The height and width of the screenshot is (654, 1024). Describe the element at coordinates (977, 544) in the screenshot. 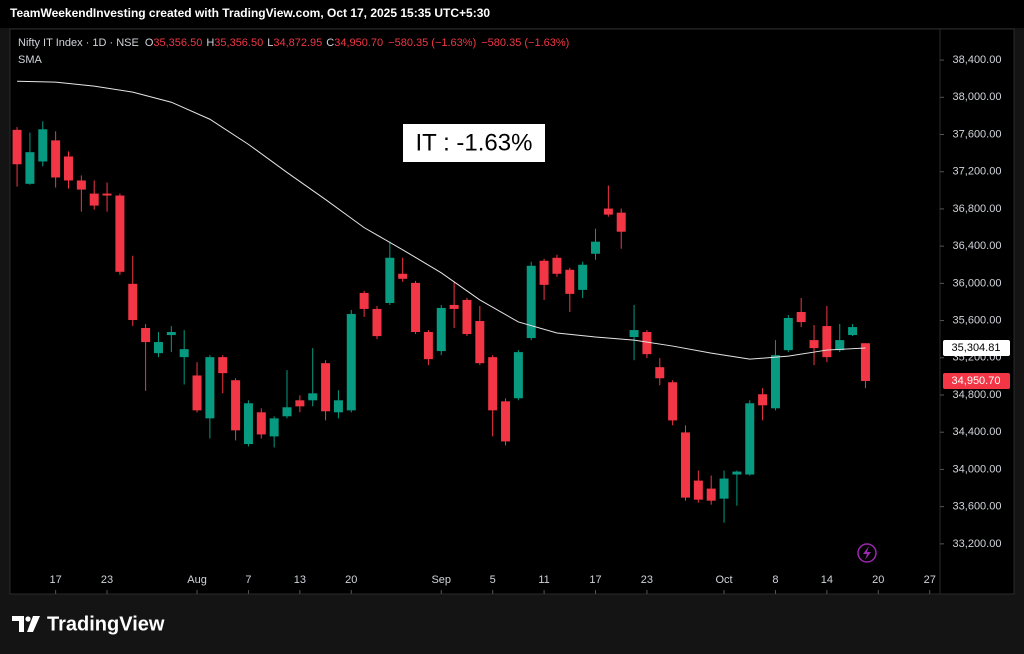

I see `y-tick-label: 33,200.00` at that location.